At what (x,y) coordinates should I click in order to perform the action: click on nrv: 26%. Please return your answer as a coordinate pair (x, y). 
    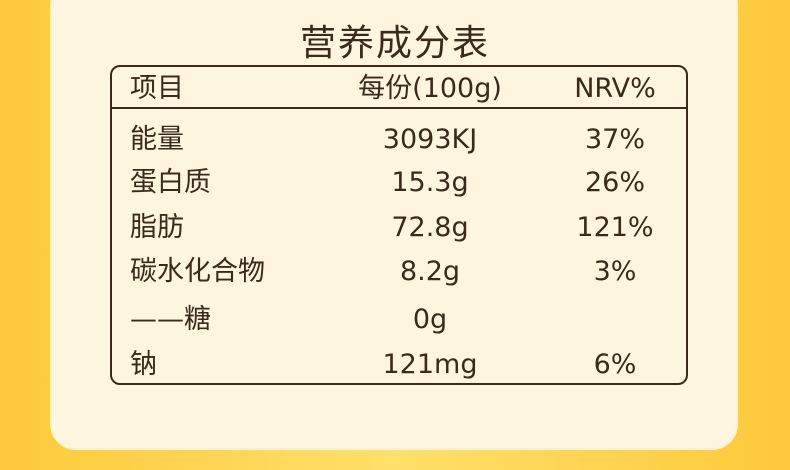
    Looking at the image, I should click on (614, 182).